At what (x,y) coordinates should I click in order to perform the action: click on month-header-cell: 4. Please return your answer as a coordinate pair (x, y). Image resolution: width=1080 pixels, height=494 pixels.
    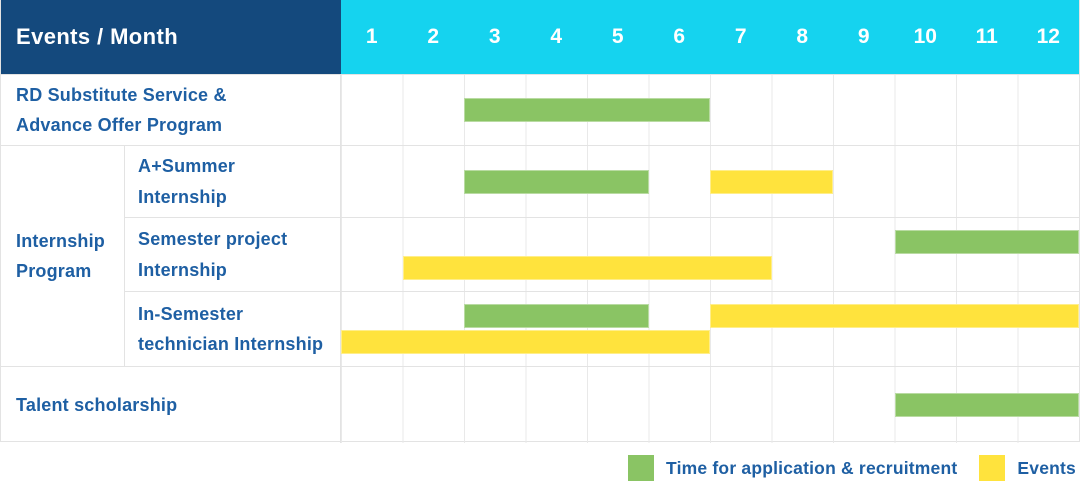
    Looking at the image, I should click on (556, 36).